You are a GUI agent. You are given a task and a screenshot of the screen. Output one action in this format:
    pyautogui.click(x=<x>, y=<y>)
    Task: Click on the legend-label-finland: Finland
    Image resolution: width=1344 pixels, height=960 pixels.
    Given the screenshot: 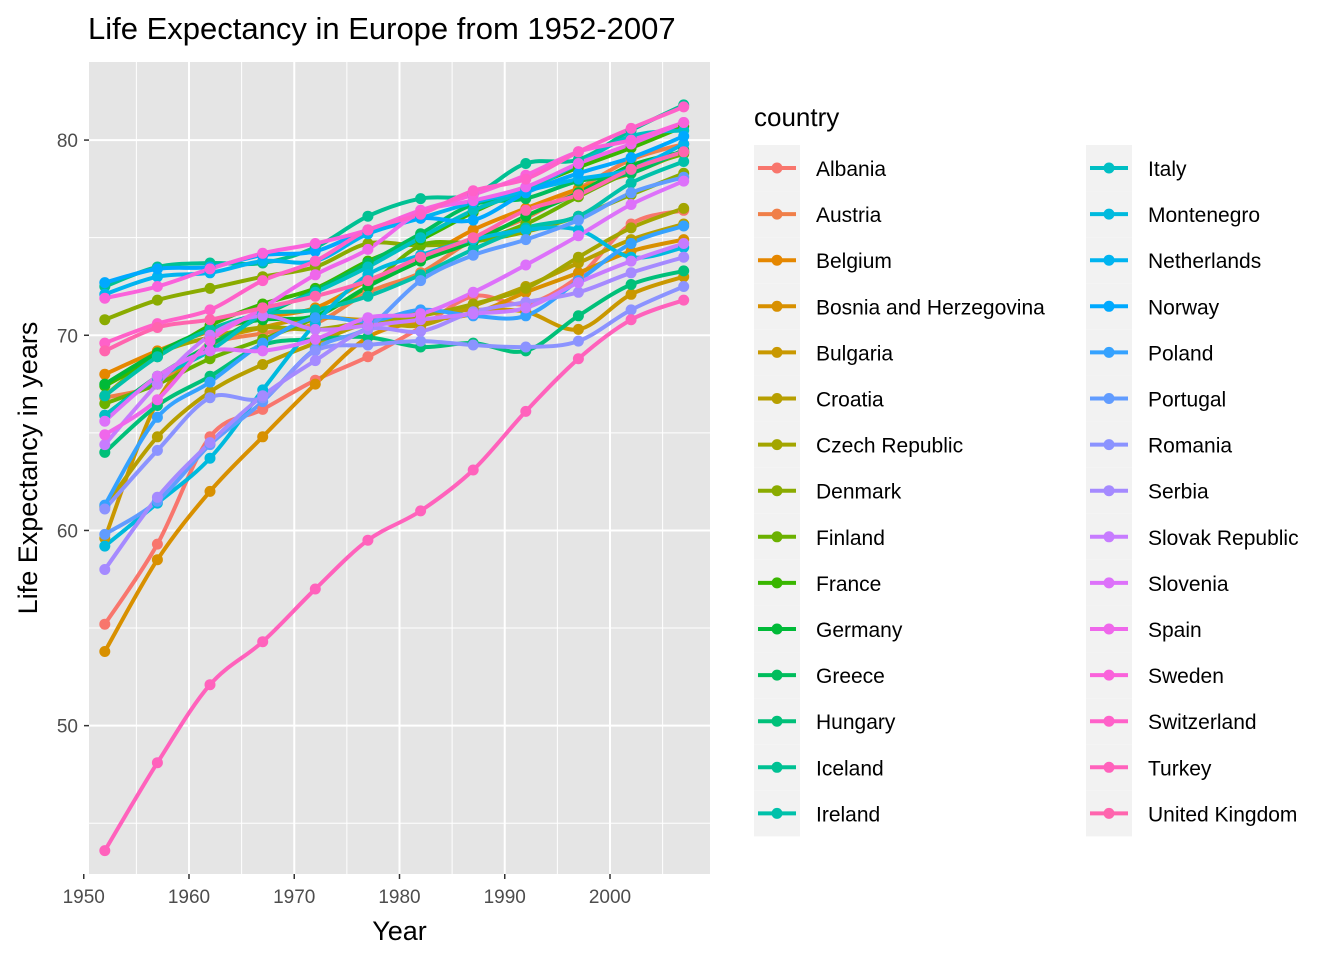 What is the action you would take?
    pyautogui.click(x=850, y=538)
    